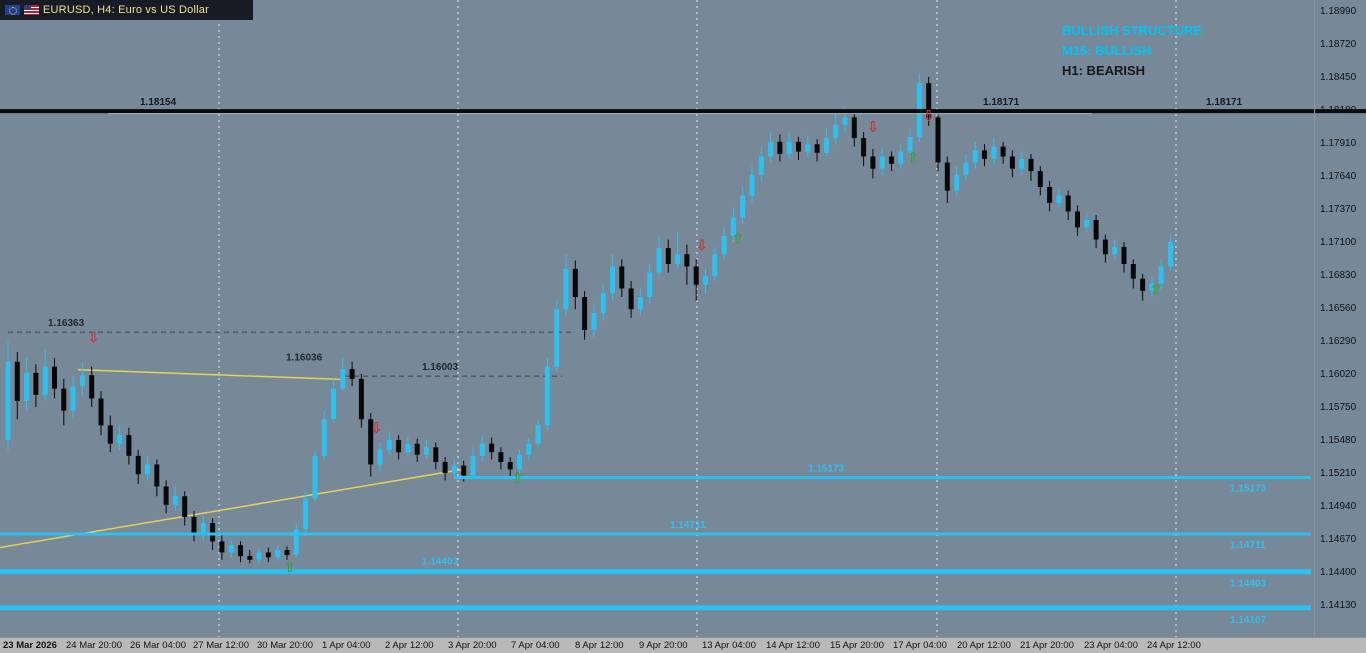 This screenshot has width=1366, height=653. I want to click on price-axis-label: 1.18720, so click(1338, 44).